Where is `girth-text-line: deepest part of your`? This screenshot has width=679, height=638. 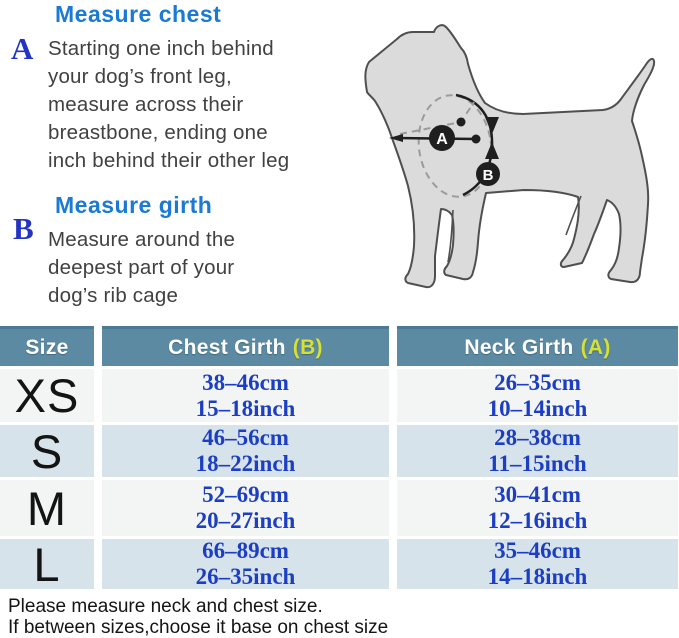
girth-text-line: deepest part of your is located at coordinates (141, 267).